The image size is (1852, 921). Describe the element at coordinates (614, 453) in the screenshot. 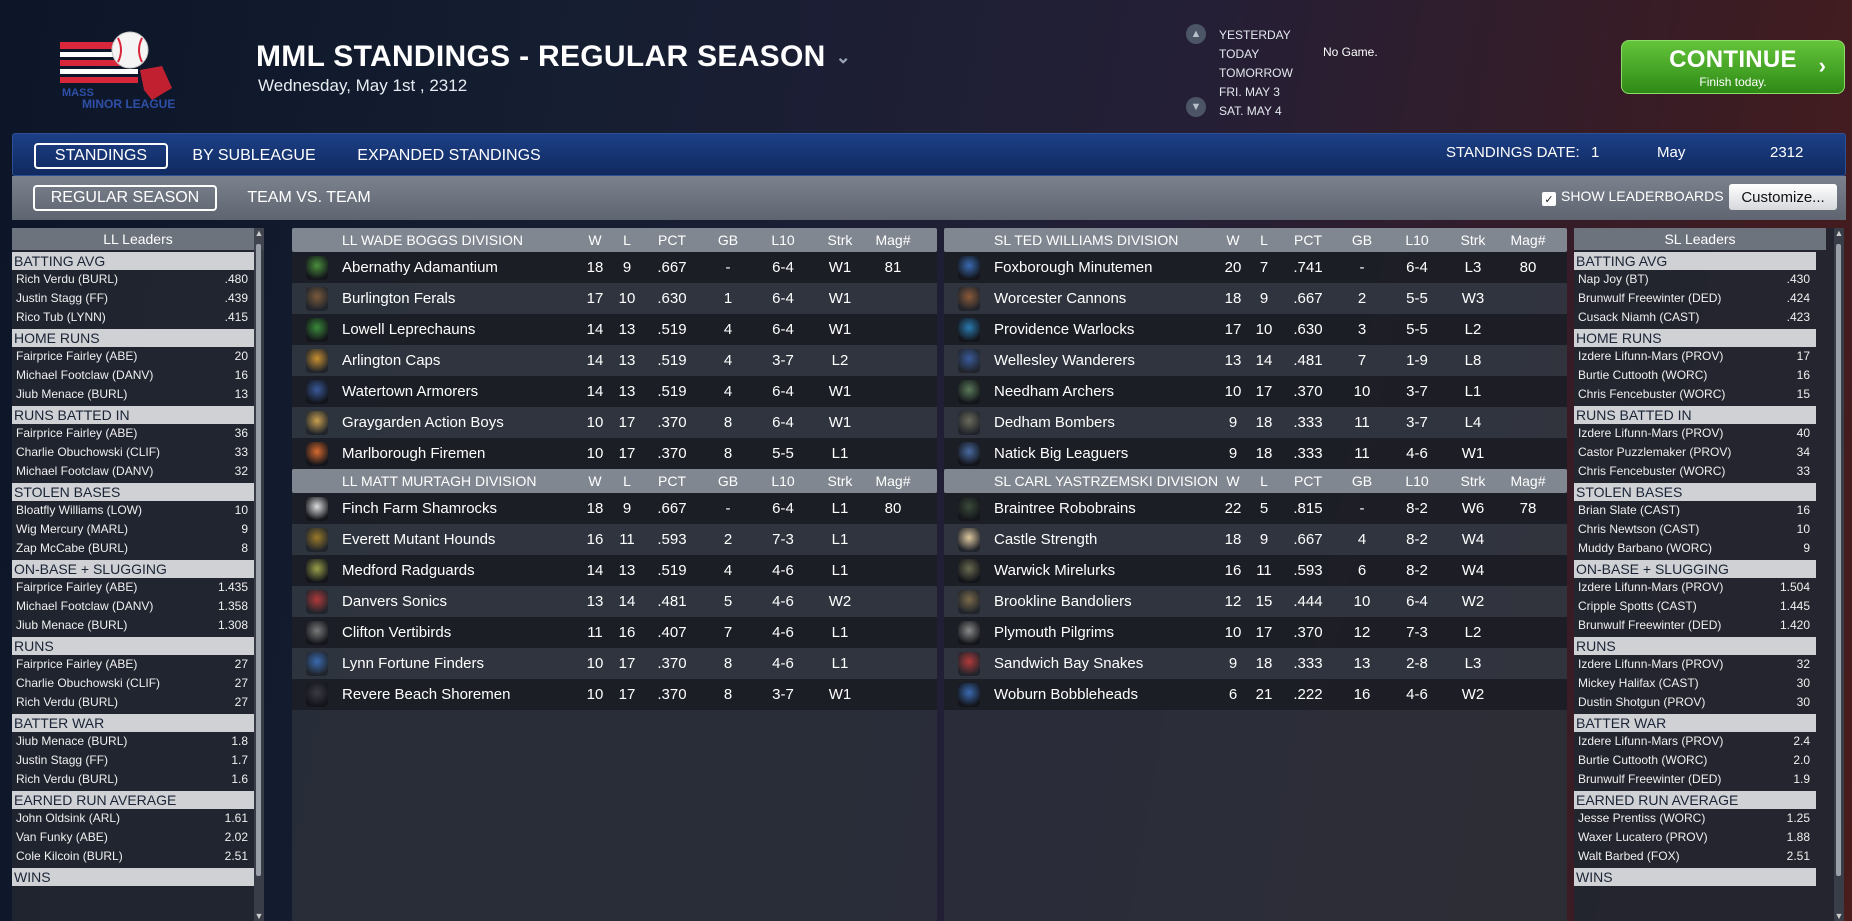

I see `standings-row: Marlborough Firemen 10 17 .370 8 5-5 L1` at that location.